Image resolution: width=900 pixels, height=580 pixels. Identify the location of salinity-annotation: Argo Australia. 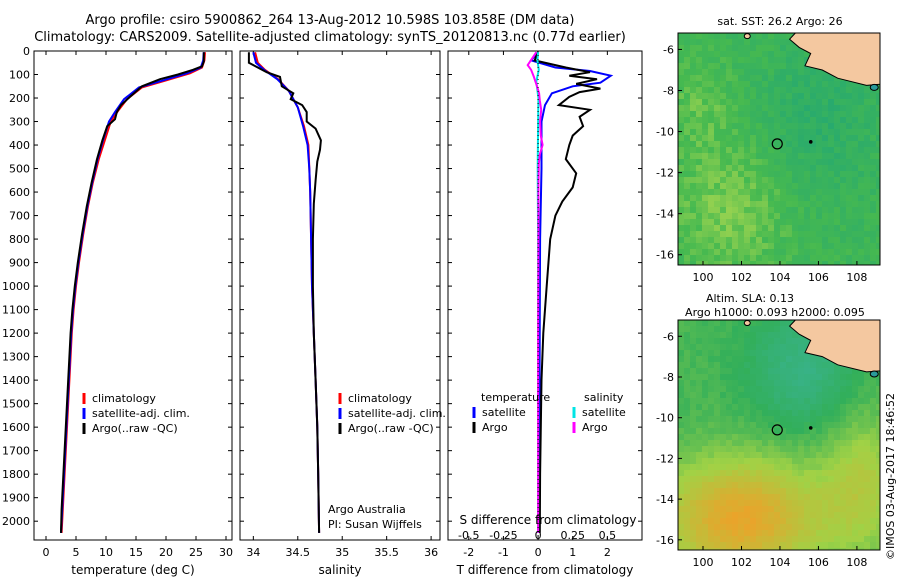
(367, 509).